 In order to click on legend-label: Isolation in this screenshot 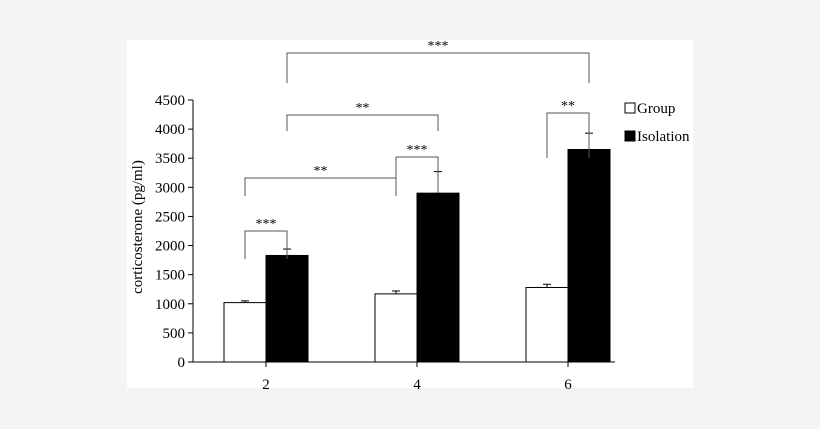, I will do `click(663, 137)`.